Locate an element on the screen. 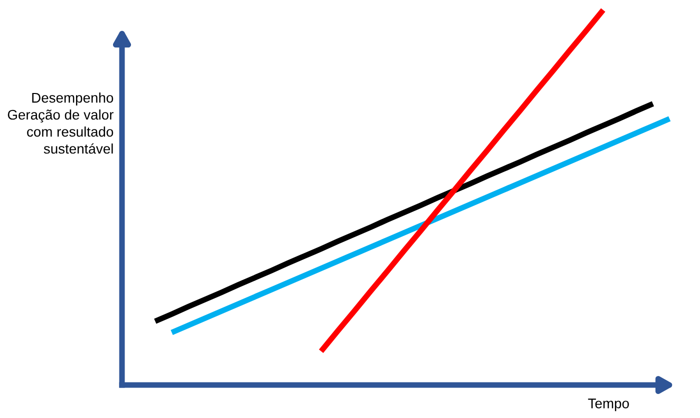 This screenshot has width=700, height=418. y-axis-title: Desempenho Geração de valor com resultado sustentável is located at coordinates (61, 123).